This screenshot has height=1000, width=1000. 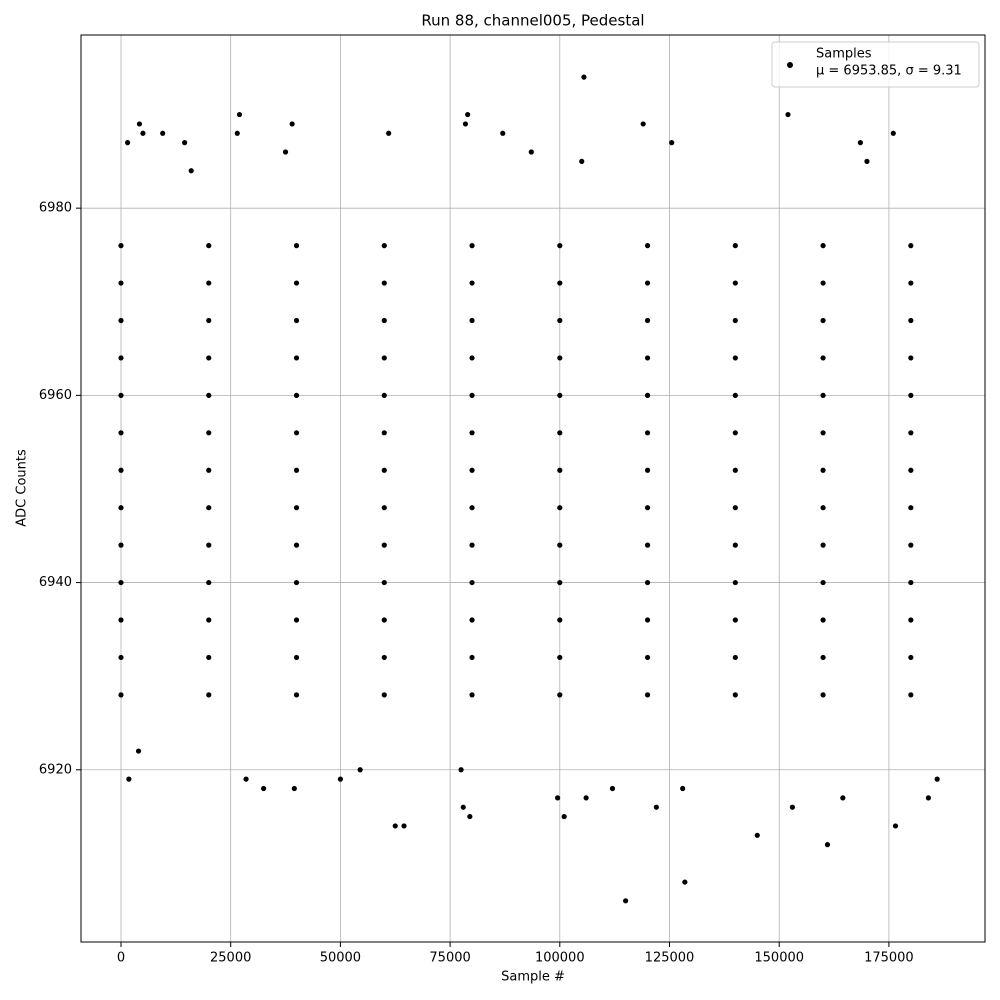 I want to click on x-tick-label: 150000, so click(x=779, y=958).